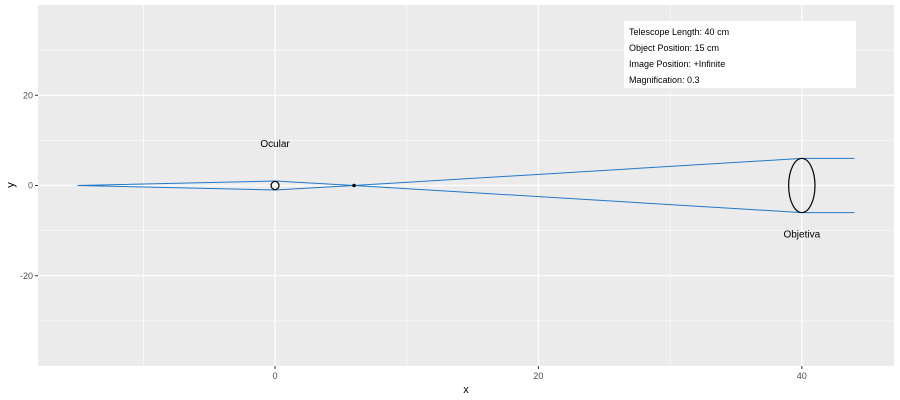 Image resolution: width=900 pixels, height=400 pixels. Describe the element at coordinates (679, 32) in the screenshot. I see `info-telescope-length: Telescope Length: 40 cm` at that location.